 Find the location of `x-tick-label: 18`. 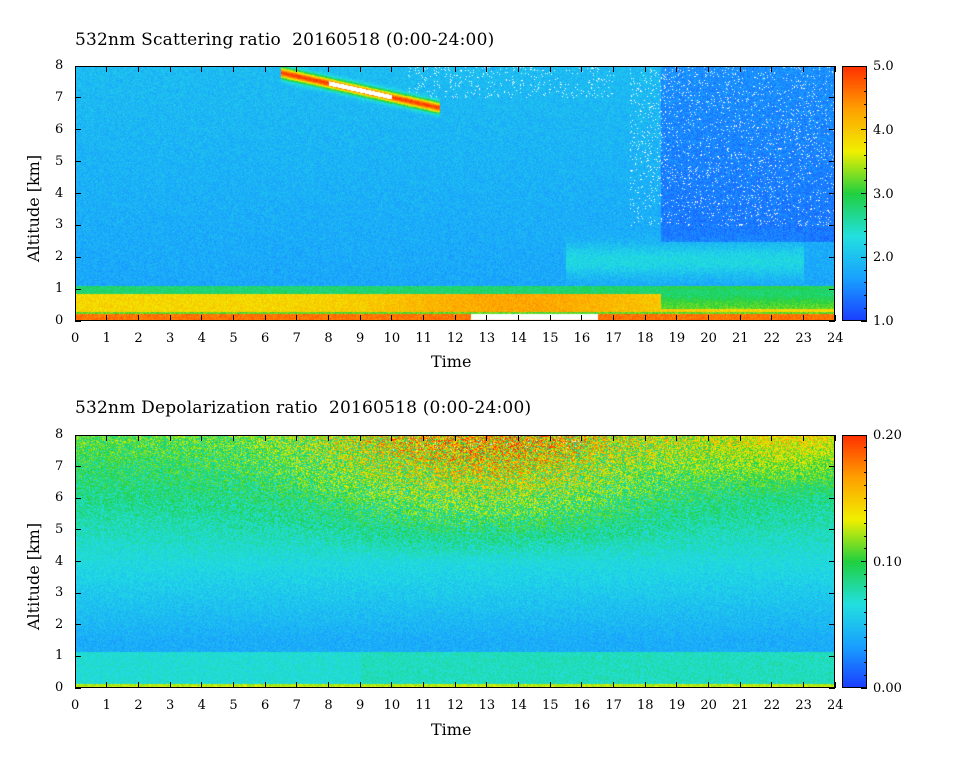

x-tick-label: 18 is located at coordinates (645, 705).